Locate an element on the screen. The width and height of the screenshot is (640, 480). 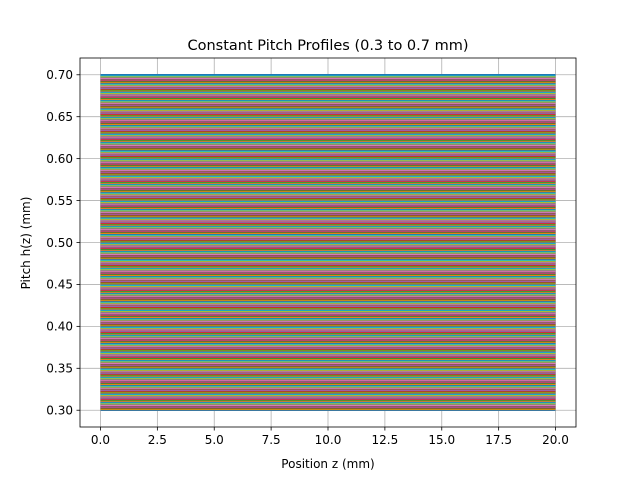
x-axis-ticks: 0.0 2.5 5.0 7.5 10.0 12.5 15.0 17.5 20.0 is located at coordinates (330, 437).